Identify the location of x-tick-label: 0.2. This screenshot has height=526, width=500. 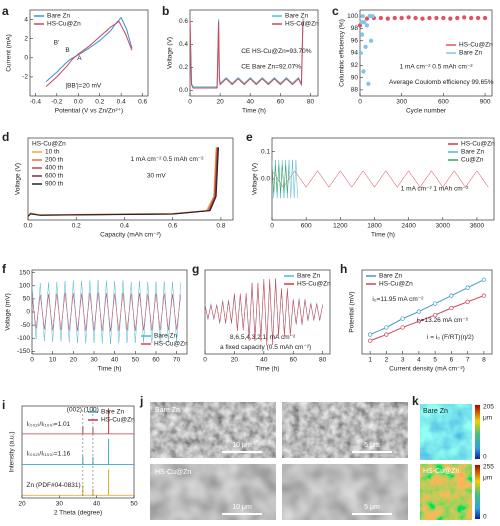
(76, 226).